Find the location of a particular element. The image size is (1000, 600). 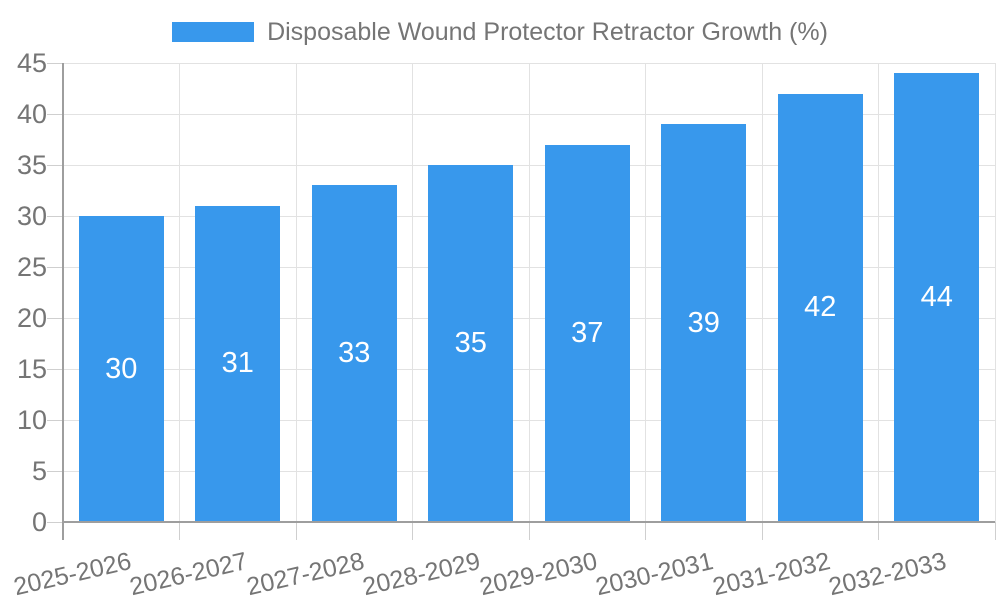

y-axis-tick-label: 35 is located at coordinates (31, 165).